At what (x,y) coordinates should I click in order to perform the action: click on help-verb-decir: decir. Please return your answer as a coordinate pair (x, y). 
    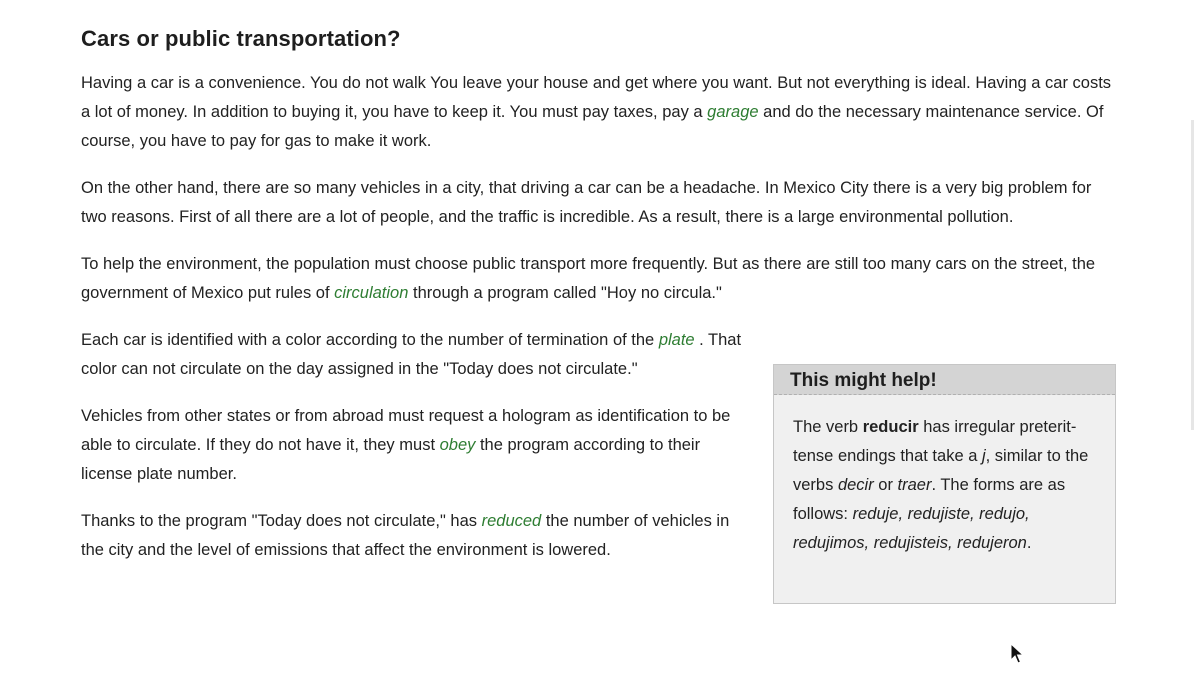
    Looking at the image, I should click on (855, 485).